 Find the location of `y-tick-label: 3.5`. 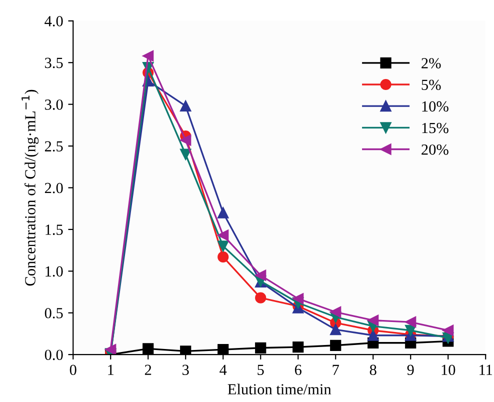

y-tick-label: 3.5 is located at coordinates (54, 63).